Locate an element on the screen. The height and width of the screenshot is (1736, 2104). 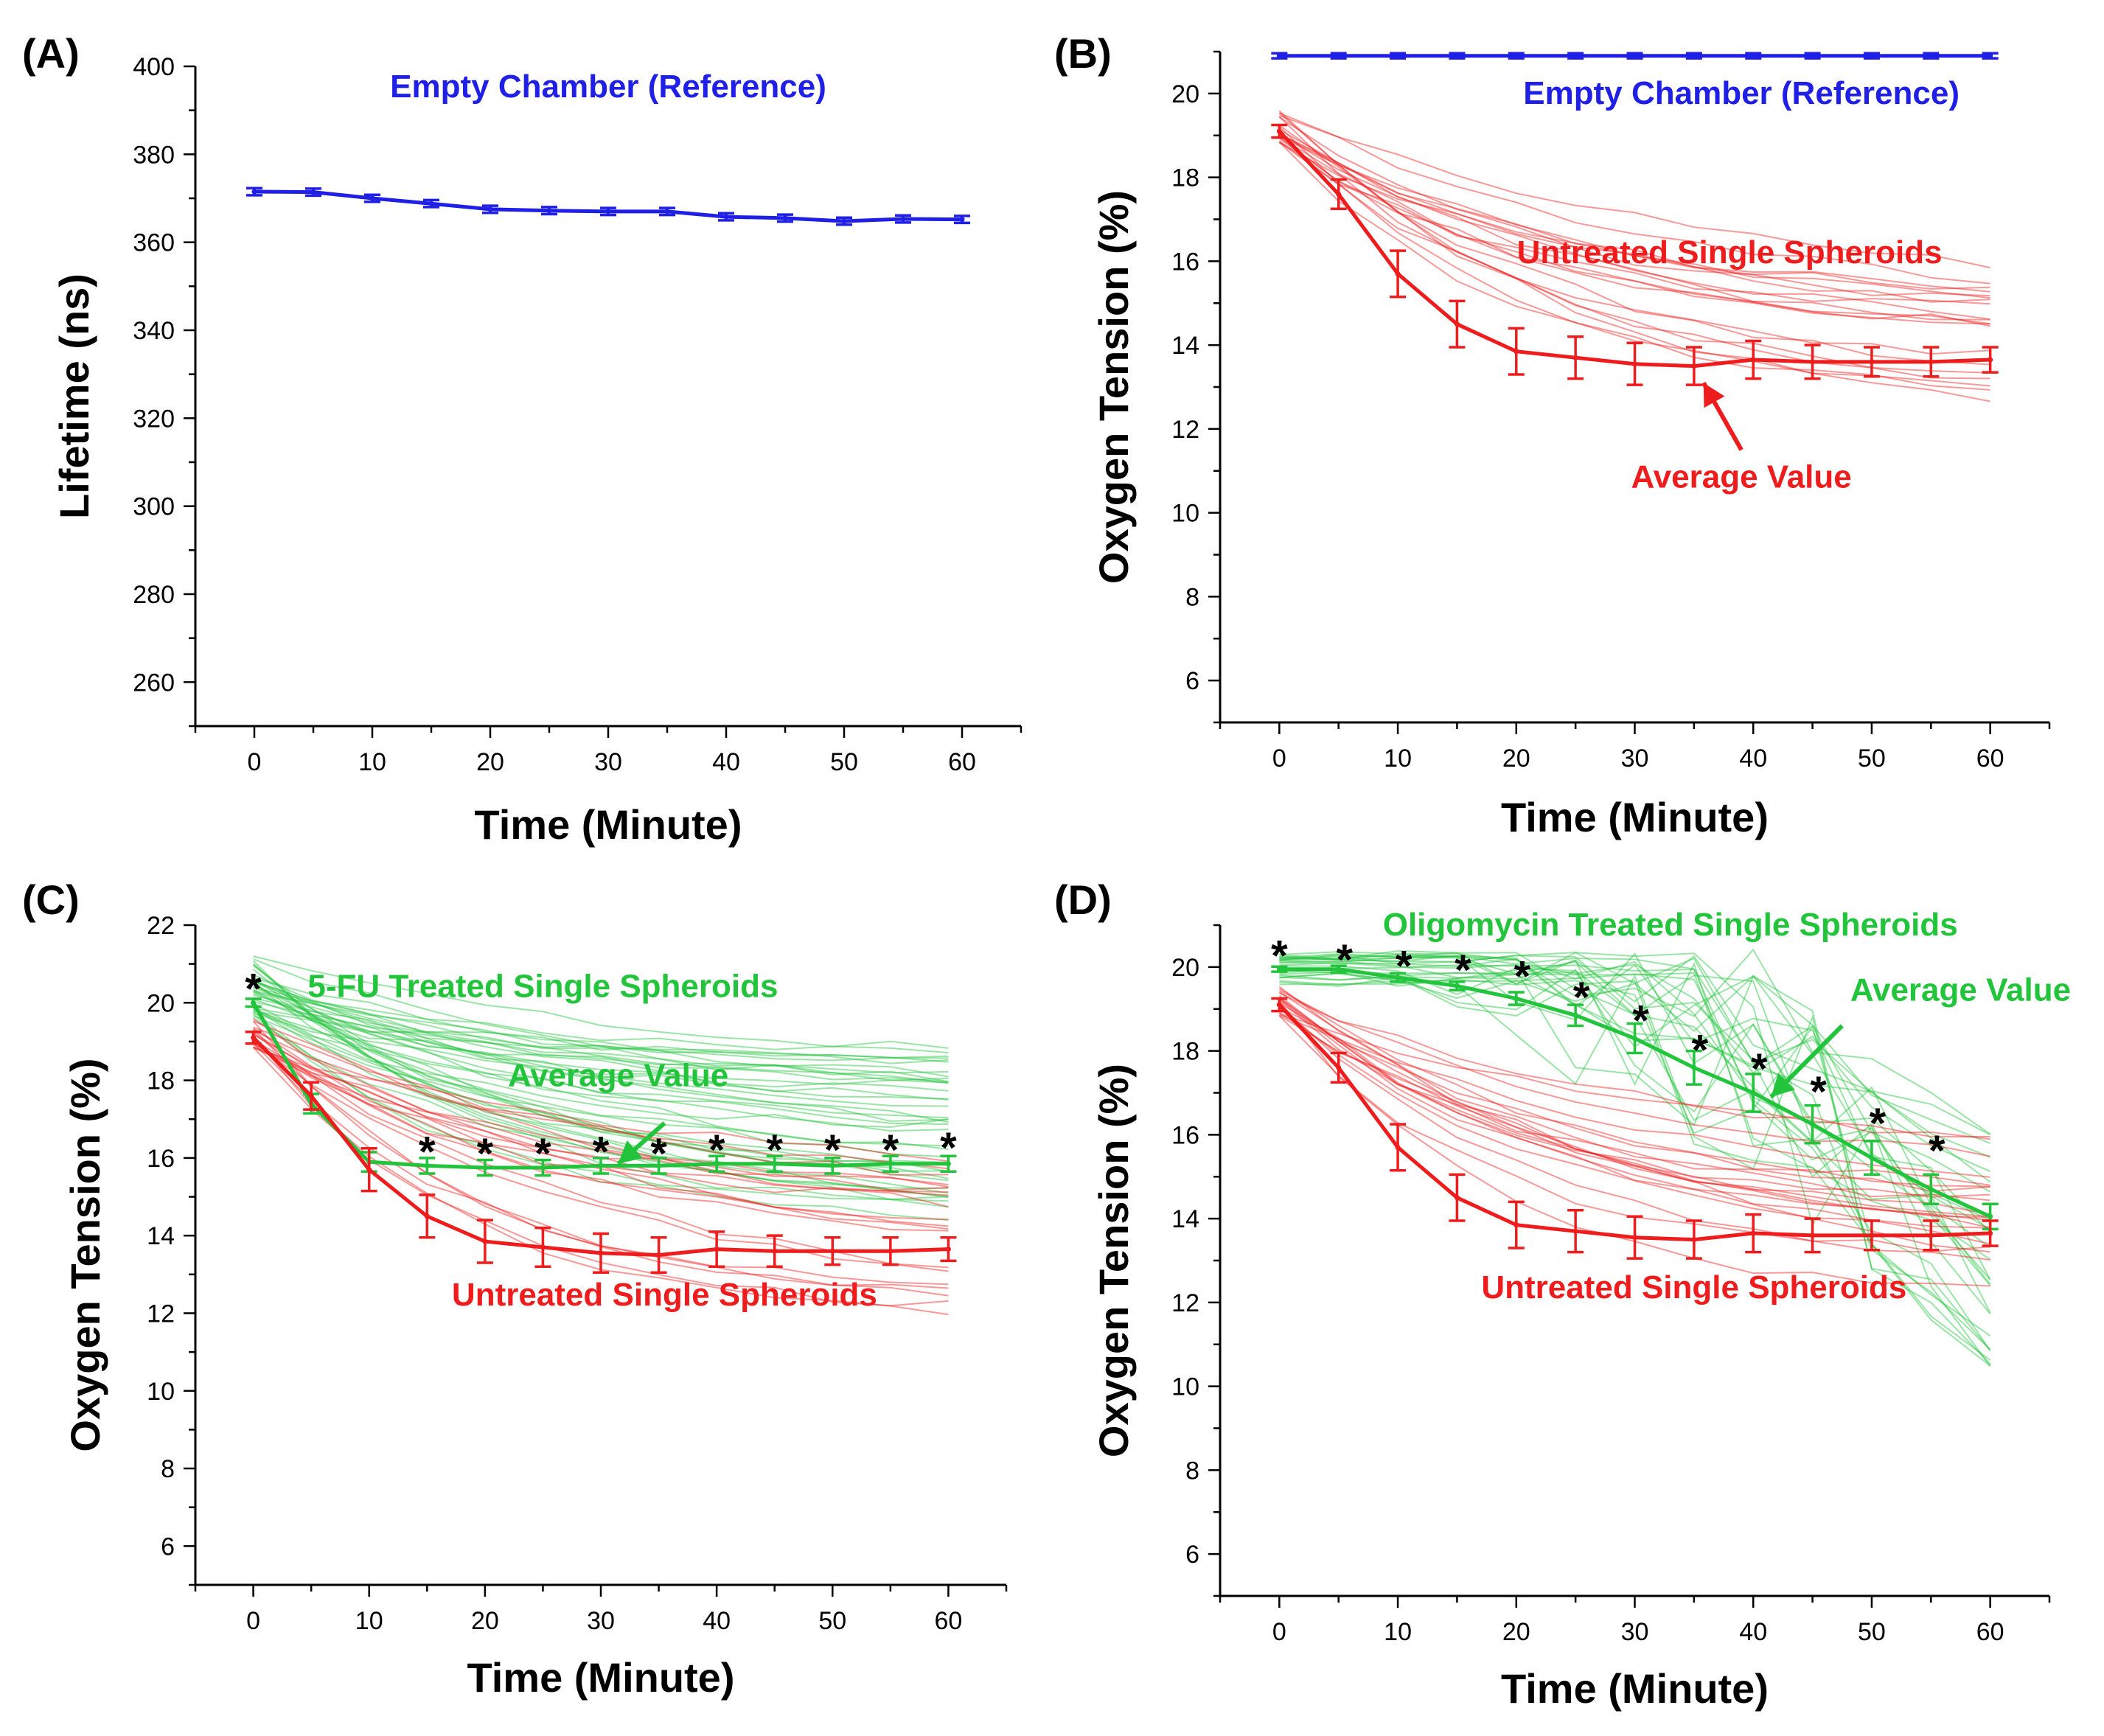
y-tick-label: 340 is located at coordinates (154, 331).